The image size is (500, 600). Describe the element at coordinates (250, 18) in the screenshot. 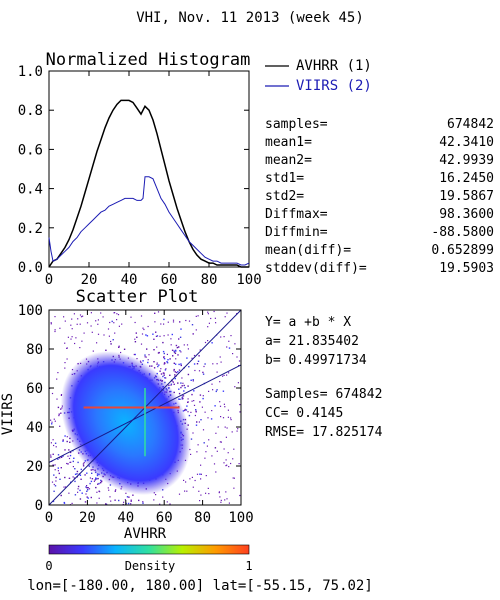

I see `figure-title: VHI, Nov. 11 2013 (week 45)` at that location.